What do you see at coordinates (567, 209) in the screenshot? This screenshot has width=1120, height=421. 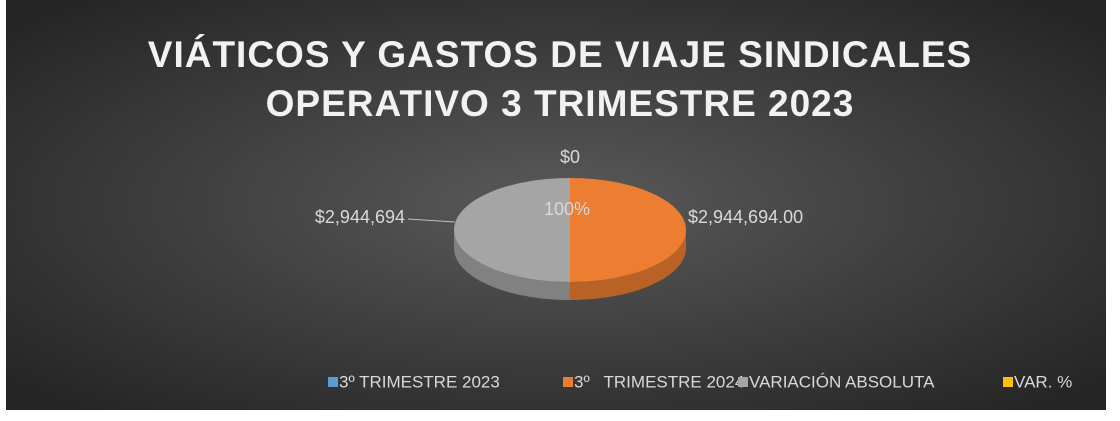 I see `data-label: 100%` at bounding box center [567, 209].